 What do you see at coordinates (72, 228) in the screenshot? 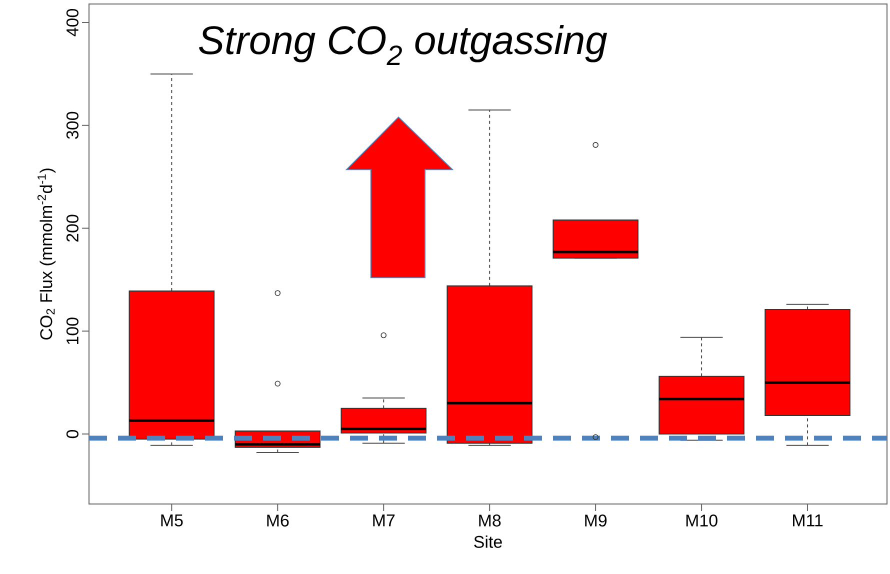
I see `y-tick-label: 200` at bounding box center [72, 228].